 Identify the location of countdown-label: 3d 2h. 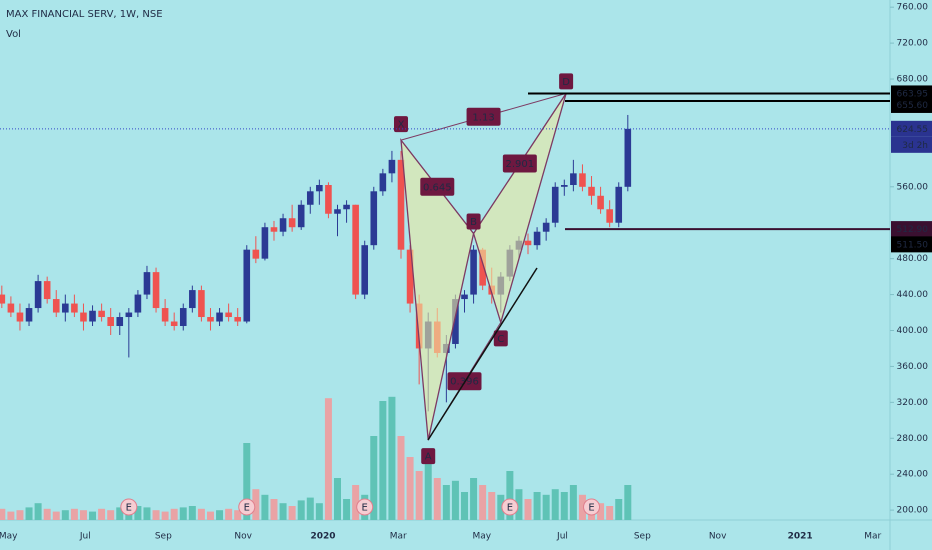
(915, 146).